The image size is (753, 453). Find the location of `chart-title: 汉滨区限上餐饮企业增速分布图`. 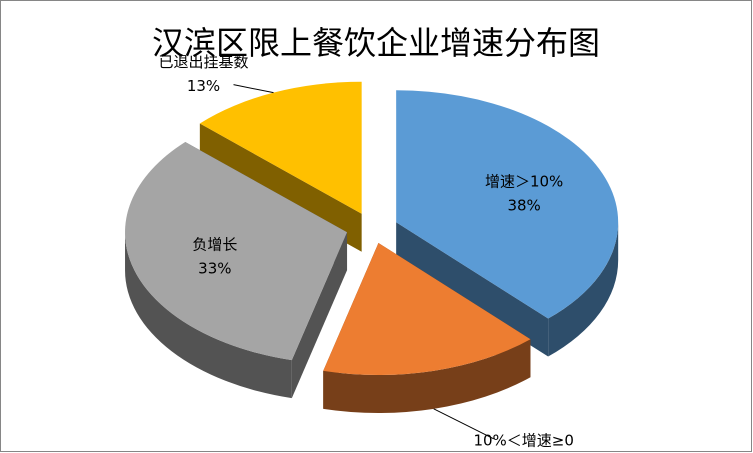

chart-title: 汉滨区限上餐饮企业增速分布图 is located at coordinates (376, 43).